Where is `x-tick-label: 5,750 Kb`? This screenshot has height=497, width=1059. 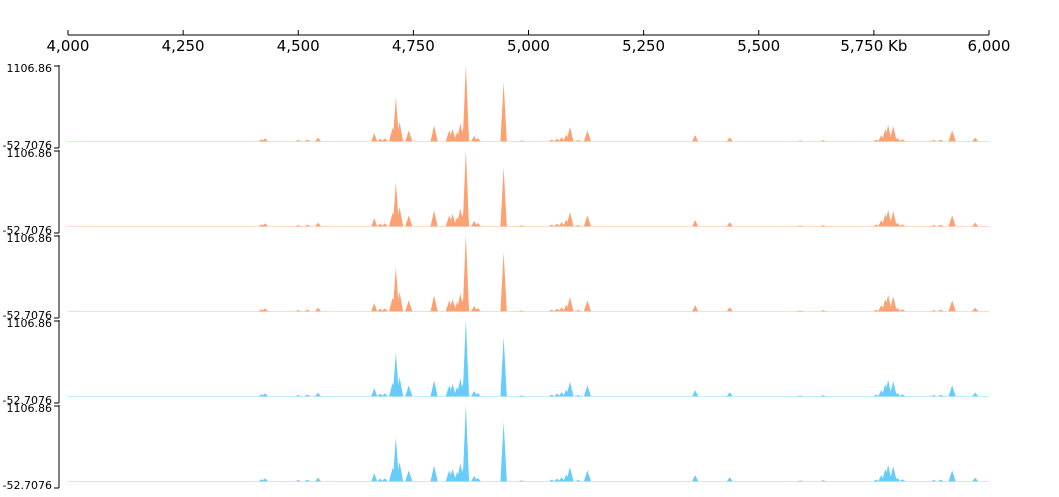
x-tick-label: 5,750 Kb is located at coordinates (873, 46).